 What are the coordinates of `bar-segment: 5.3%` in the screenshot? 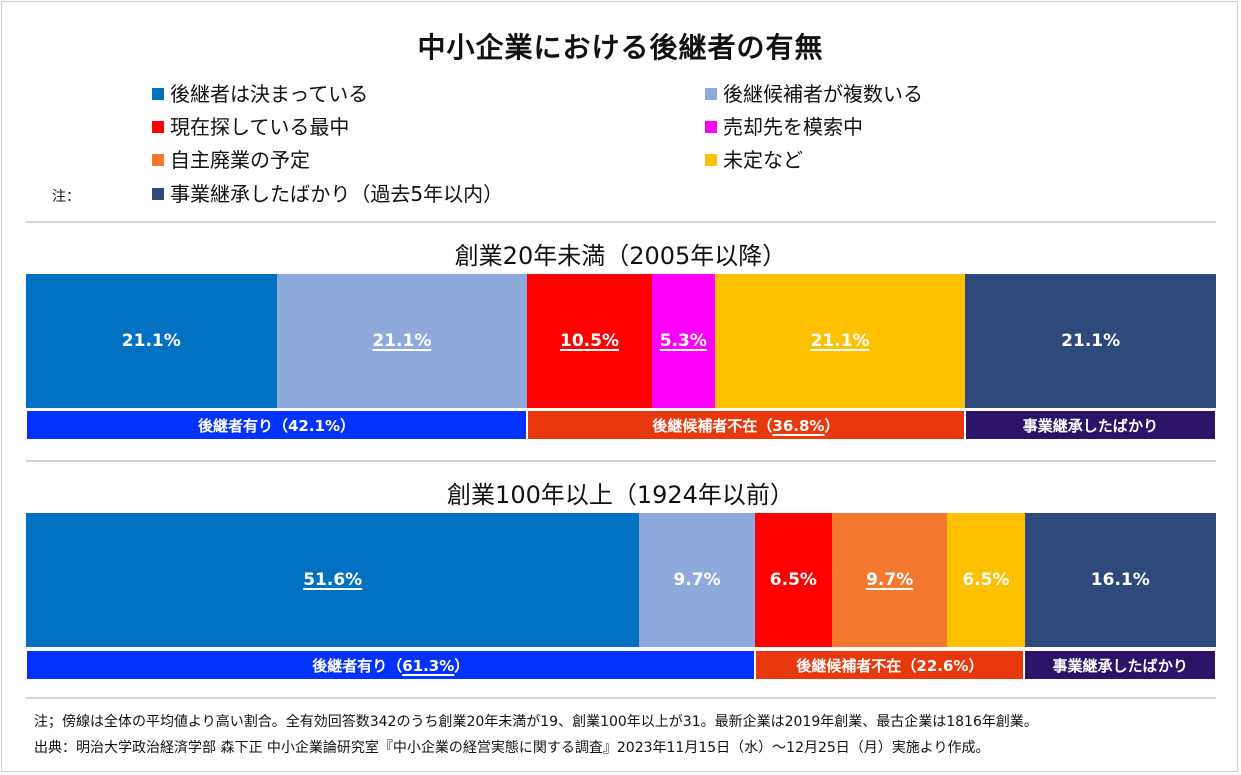 It's located at (683, 341).